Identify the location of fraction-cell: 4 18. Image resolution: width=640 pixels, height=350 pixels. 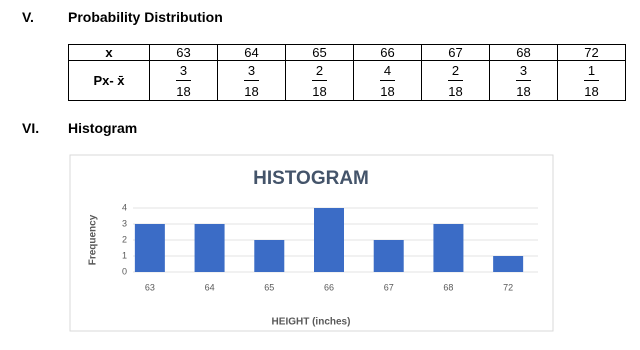
(387, 80).